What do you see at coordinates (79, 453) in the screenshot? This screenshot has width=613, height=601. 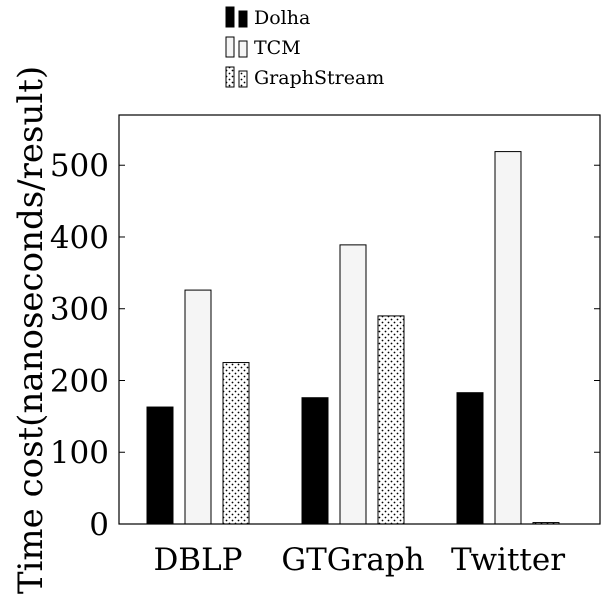 I see `y-tick-label: 100` at bounding box center [79, 453].